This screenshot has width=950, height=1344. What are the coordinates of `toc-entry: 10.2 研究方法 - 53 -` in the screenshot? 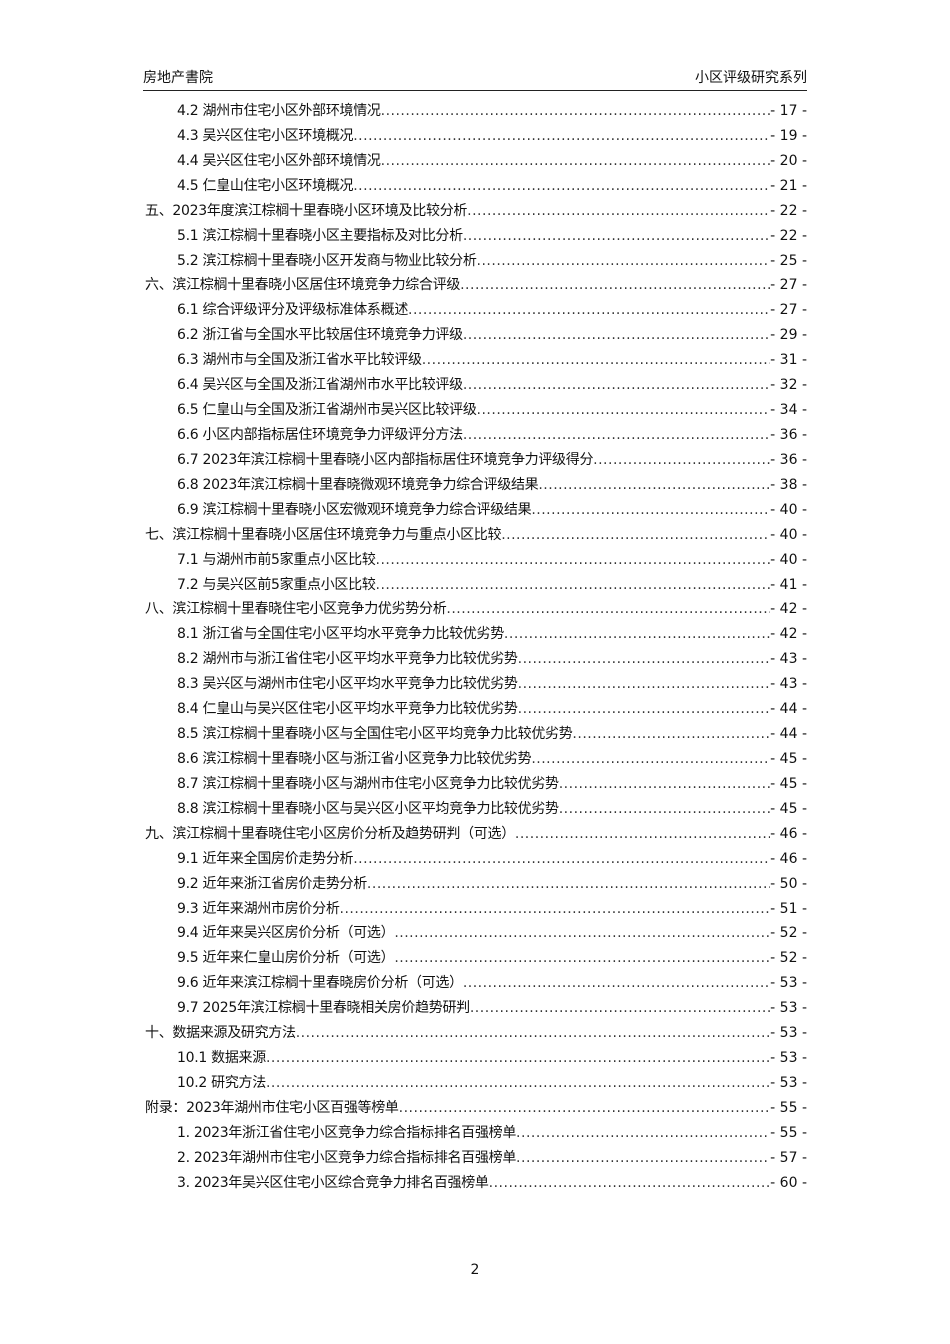 It's located at (476, 1083).